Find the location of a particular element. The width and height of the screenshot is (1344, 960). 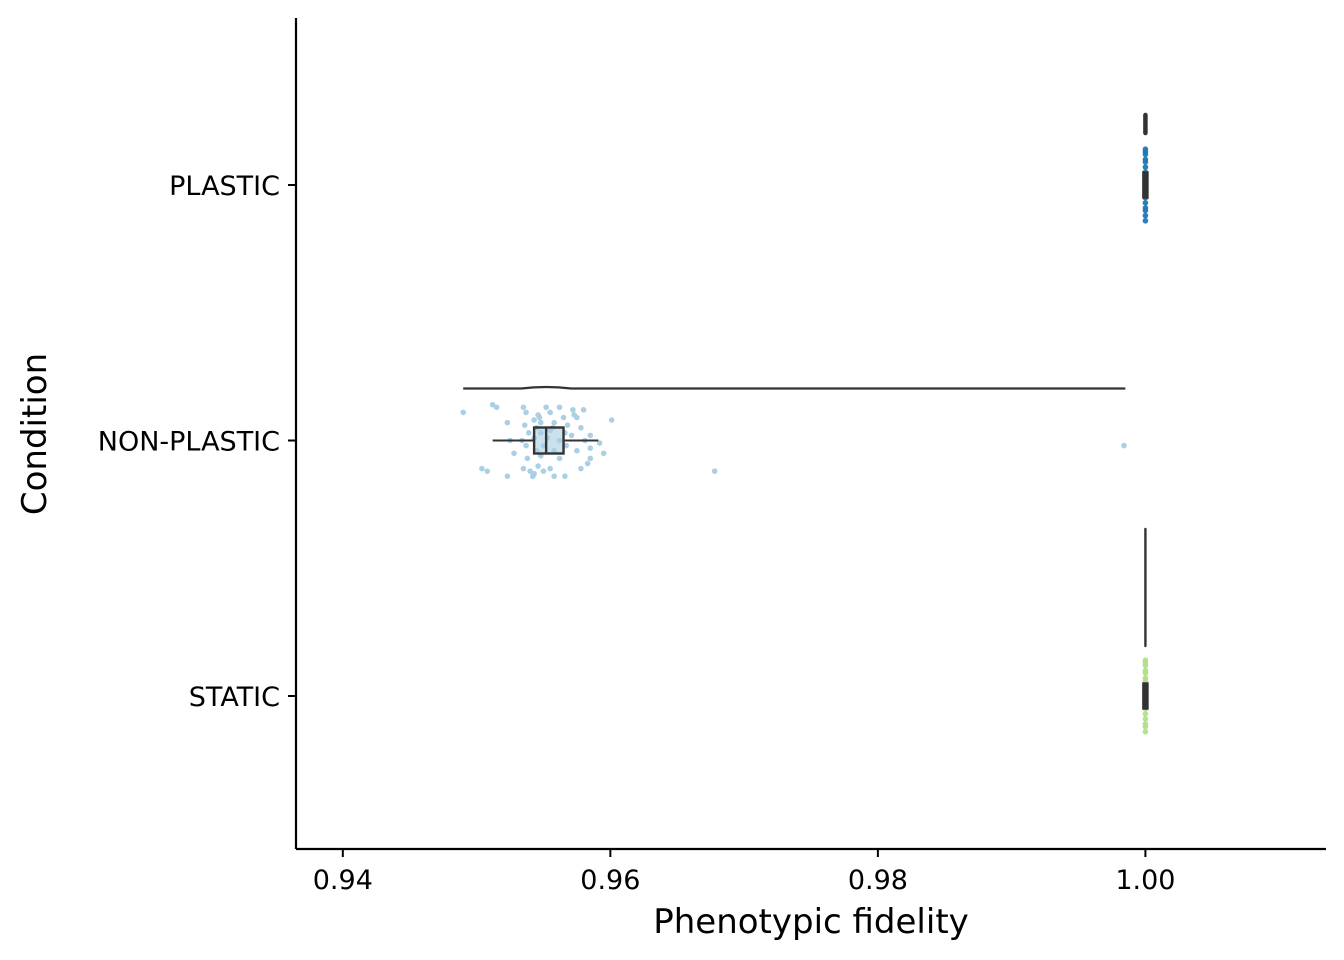

x-tick-label: 0.94 is located at coordinates (343, 880).